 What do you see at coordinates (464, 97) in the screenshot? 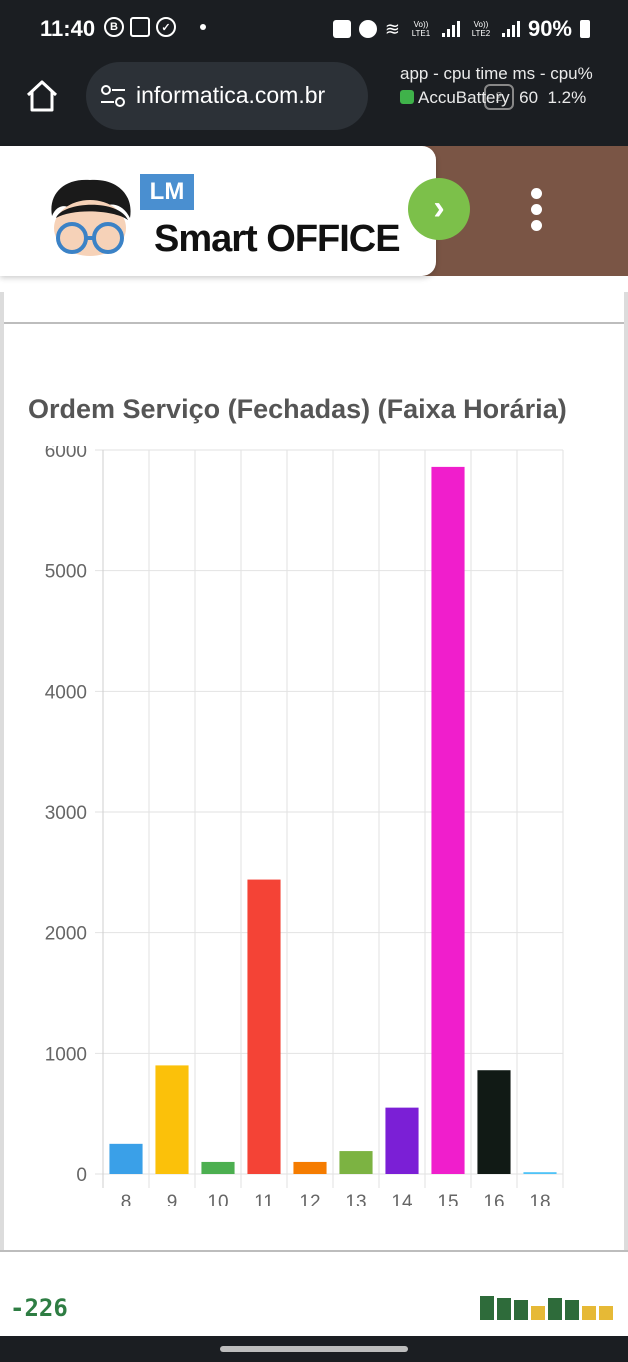
I see `overlay-app: AccuBattery` at bounding box center [464, 97].